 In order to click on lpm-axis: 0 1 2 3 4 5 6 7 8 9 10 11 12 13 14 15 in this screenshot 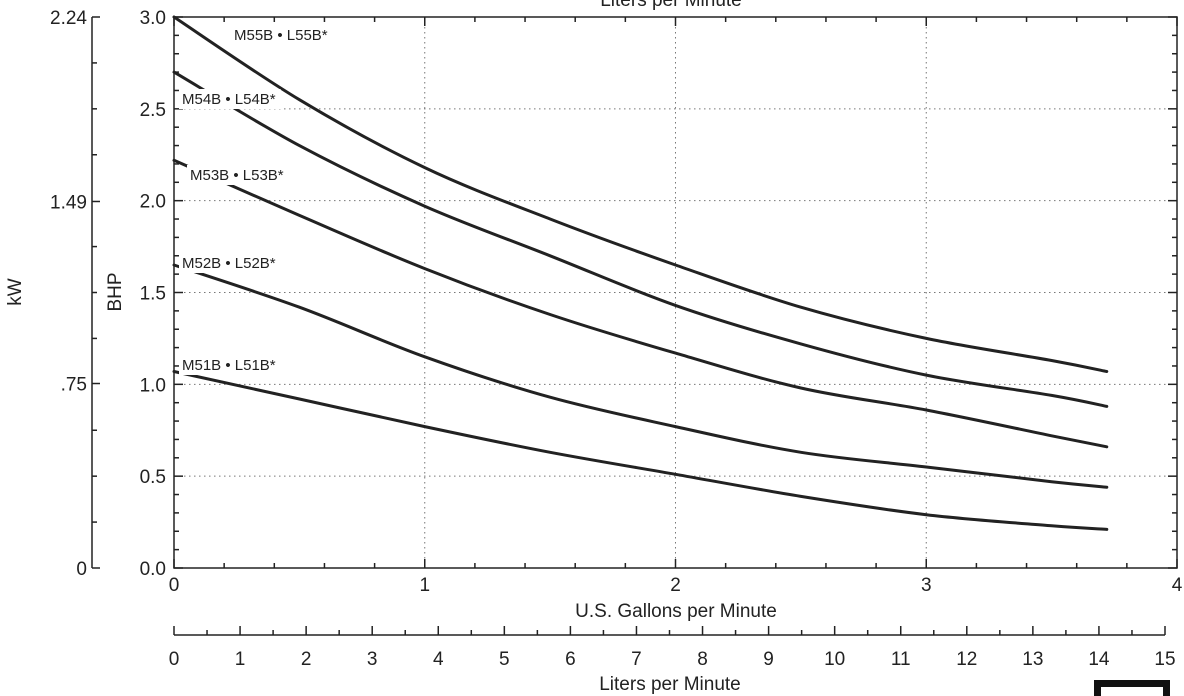, I will do `click(672, 648)`.